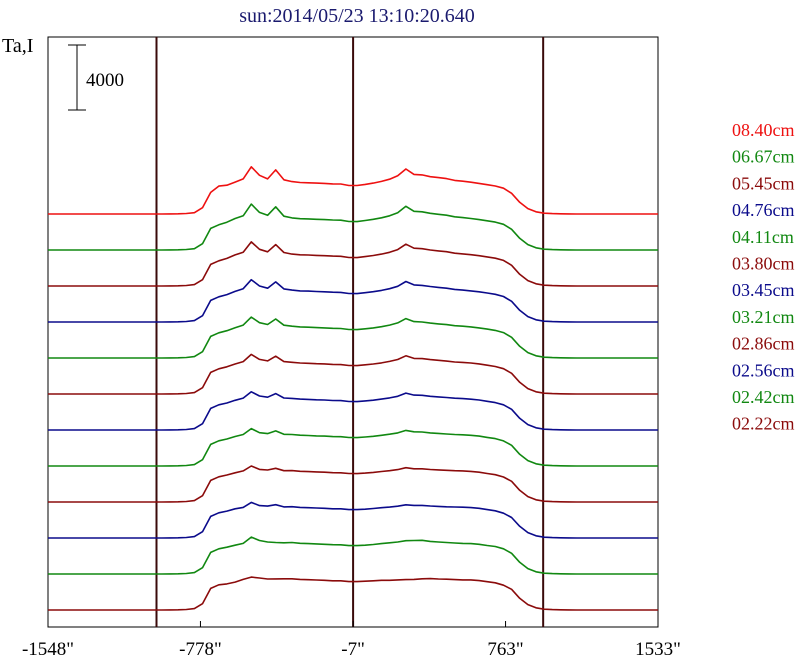 The height and width of the screenshot is (662, 807). I want to click on legend-item: 04.76cm, so click(763, 210).